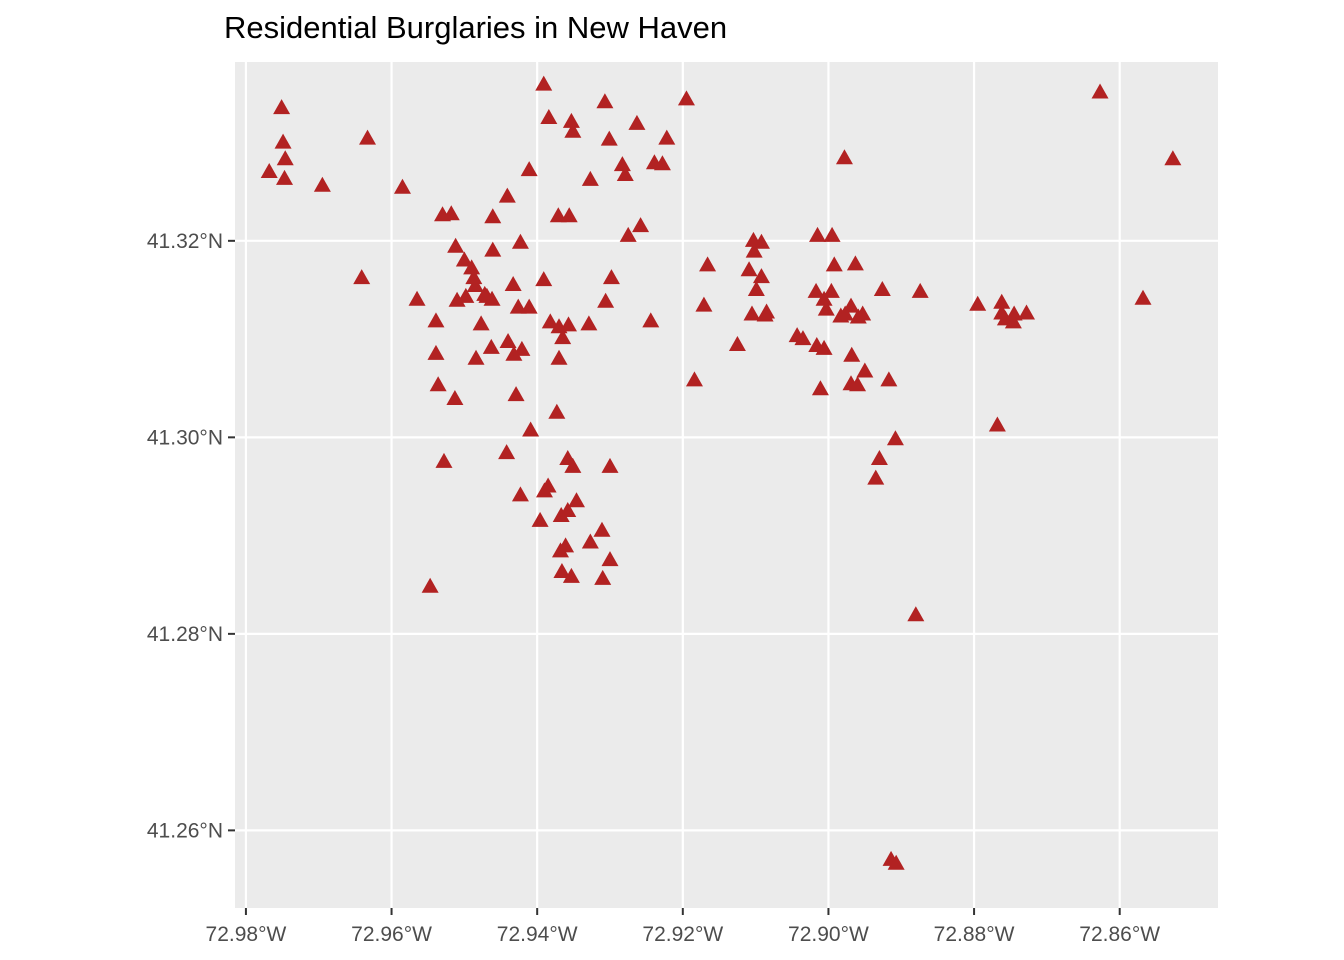 The image size is (1344, 960). Describe the element at coordinates (185, 241) in the screenshot. I see `y-tick-label: 41.32°N` at that location.